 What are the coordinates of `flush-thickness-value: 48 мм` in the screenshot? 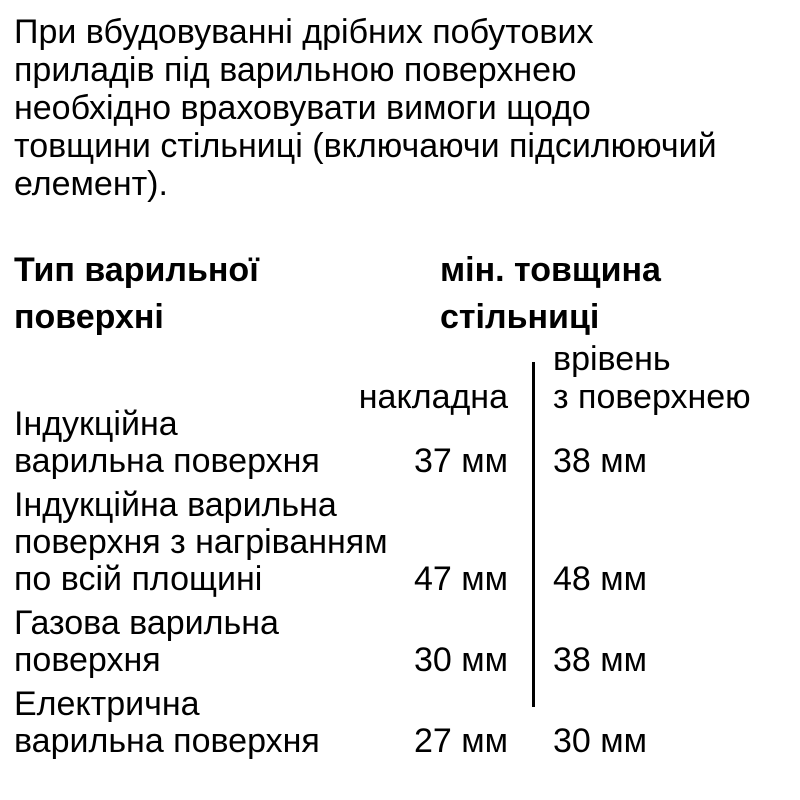 It's located at (600, 579).